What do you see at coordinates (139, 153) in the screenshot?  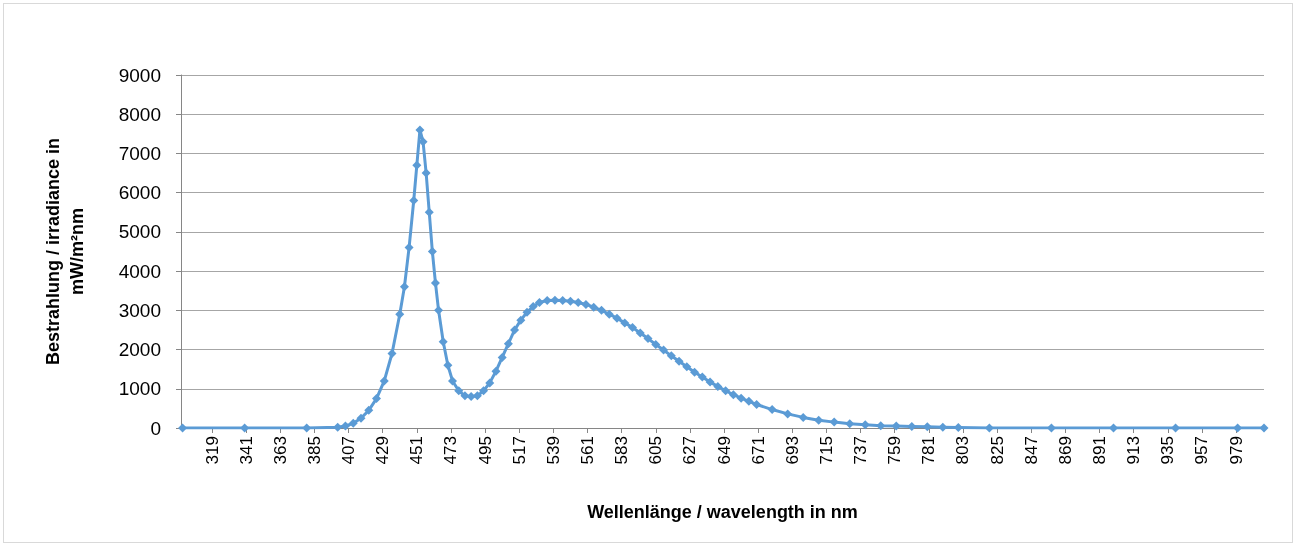 I see `y-tick-label: 7000` at bounding box center [139, 153].